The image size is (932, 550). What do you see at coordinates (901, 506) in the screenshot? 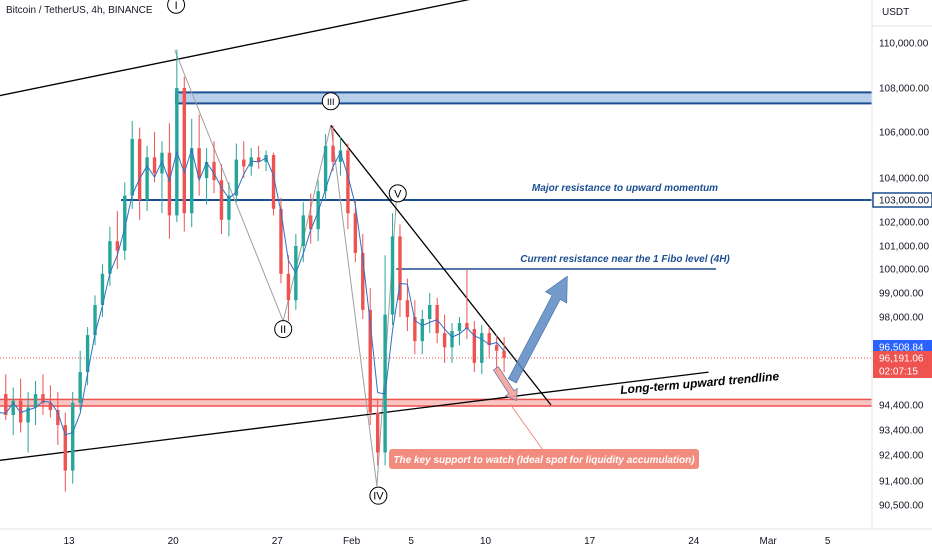
I see `y-tick-label: 90,500.00` at bounding box center [901, 506].